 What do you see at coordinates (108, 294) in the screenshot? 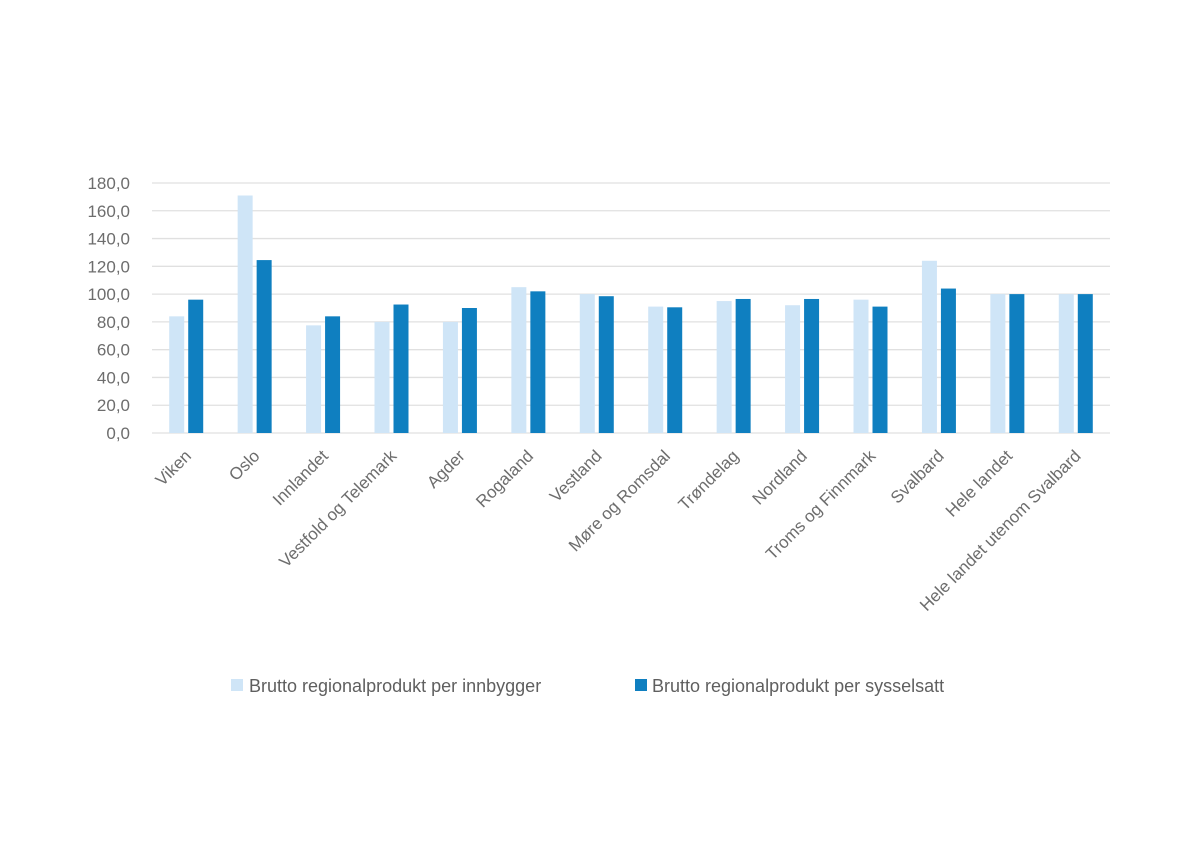
I see `y-tick-label: 100,0` at bounding box center [108, 294].